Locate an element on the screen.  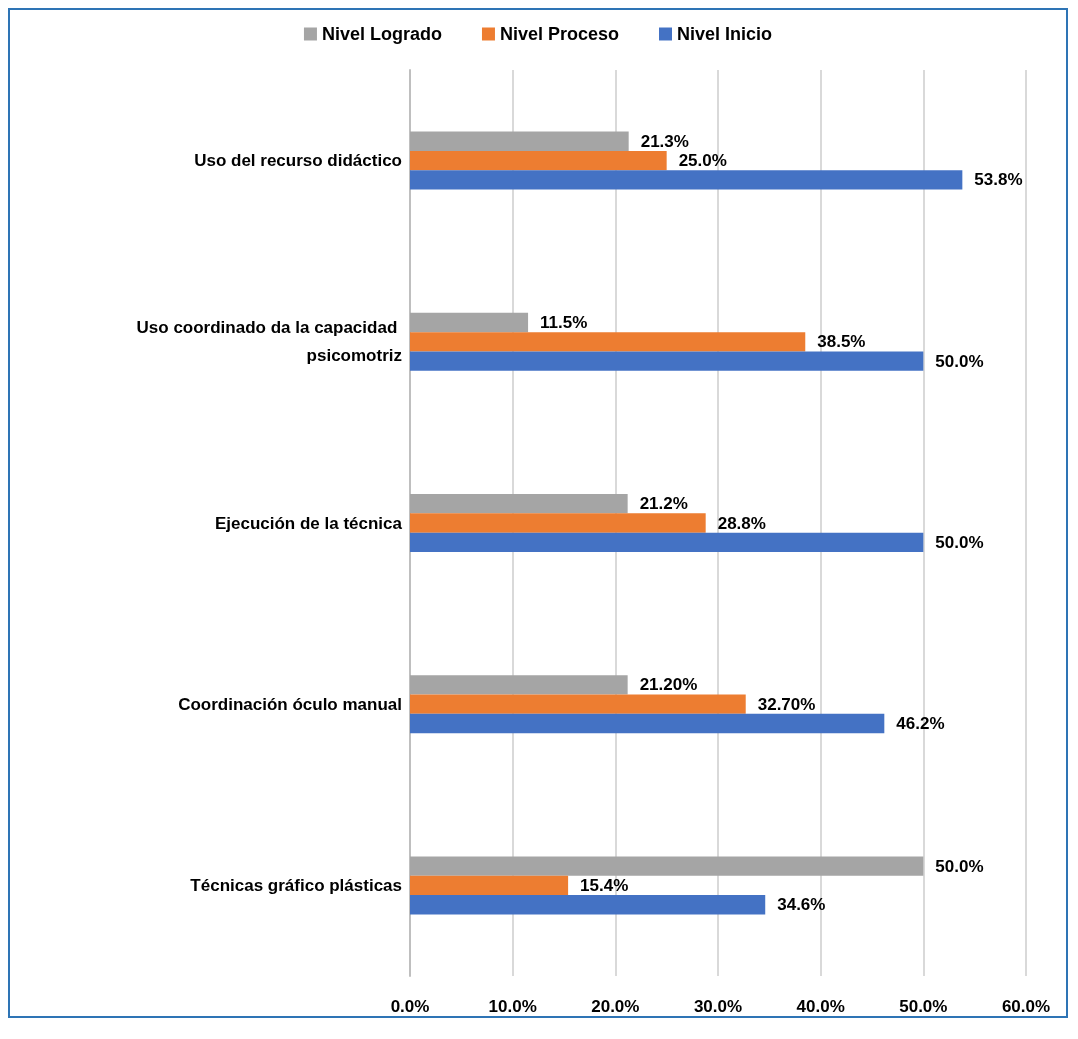
data-label: 25.0% is located at coordinates (702, 161).